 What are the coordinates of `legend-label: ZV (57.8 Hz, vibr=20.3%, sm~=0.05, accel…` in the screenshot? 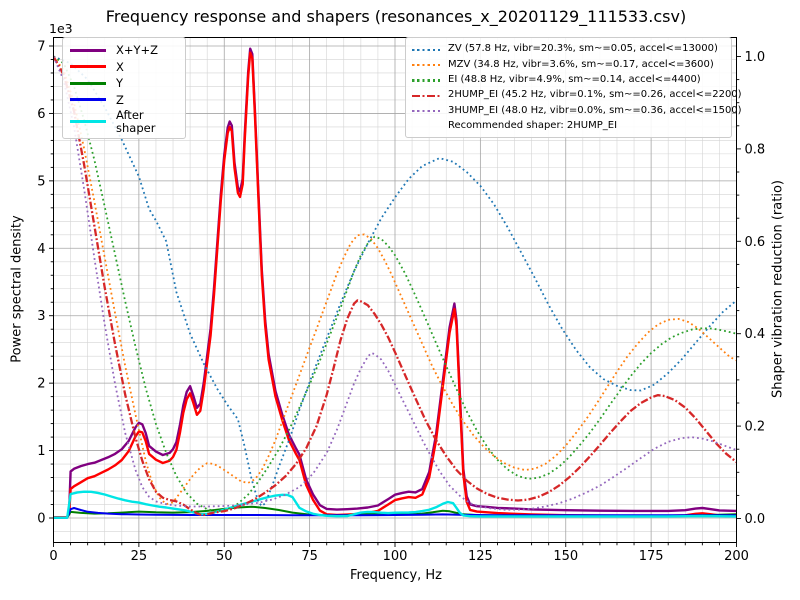 It's located at (583, 49).